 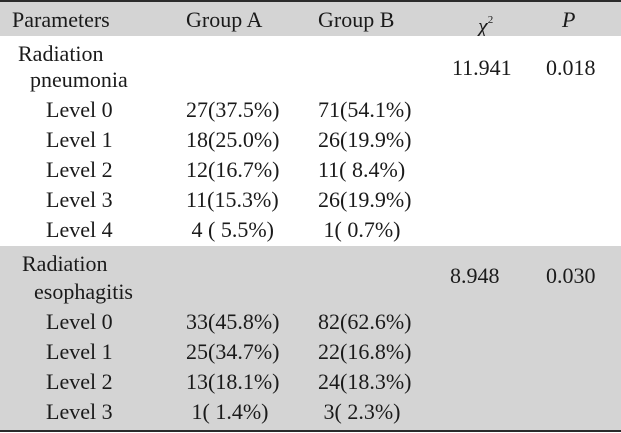 I want to click on group-b-value: 11( 8.4%), so click(x=362, y=169).